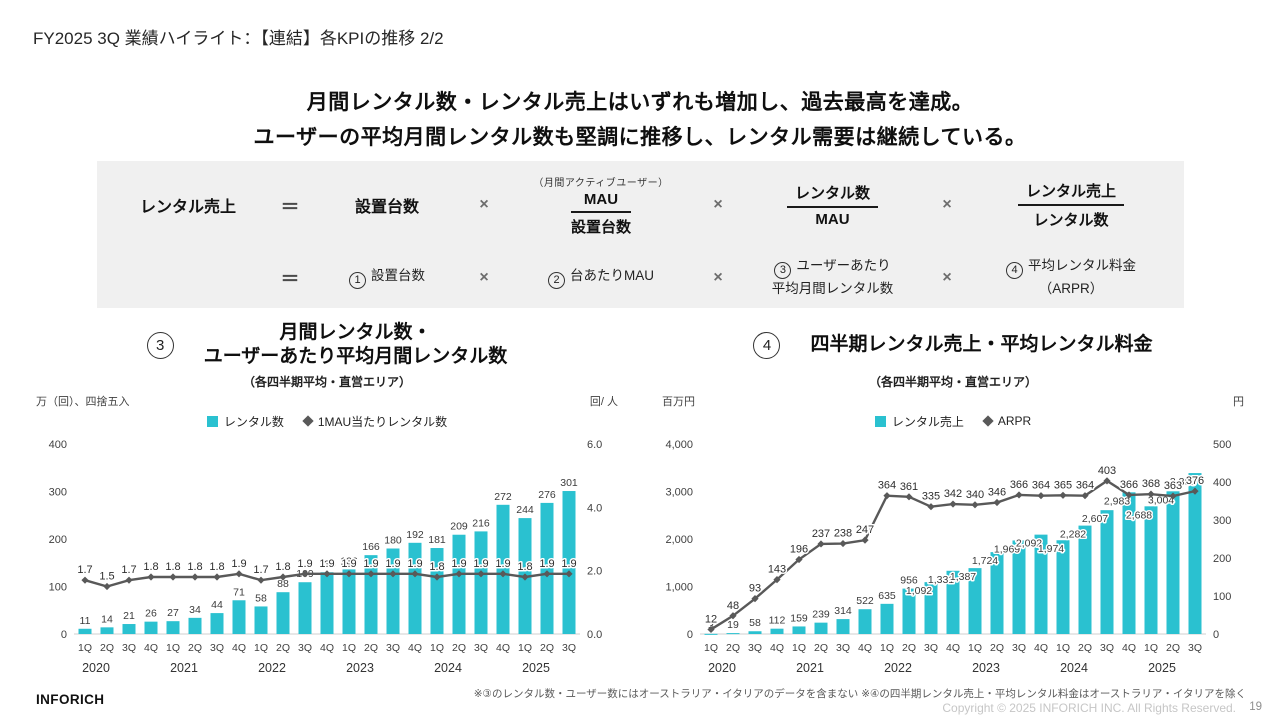  I want to click on svg-text: 1.5, so click(106, 577).